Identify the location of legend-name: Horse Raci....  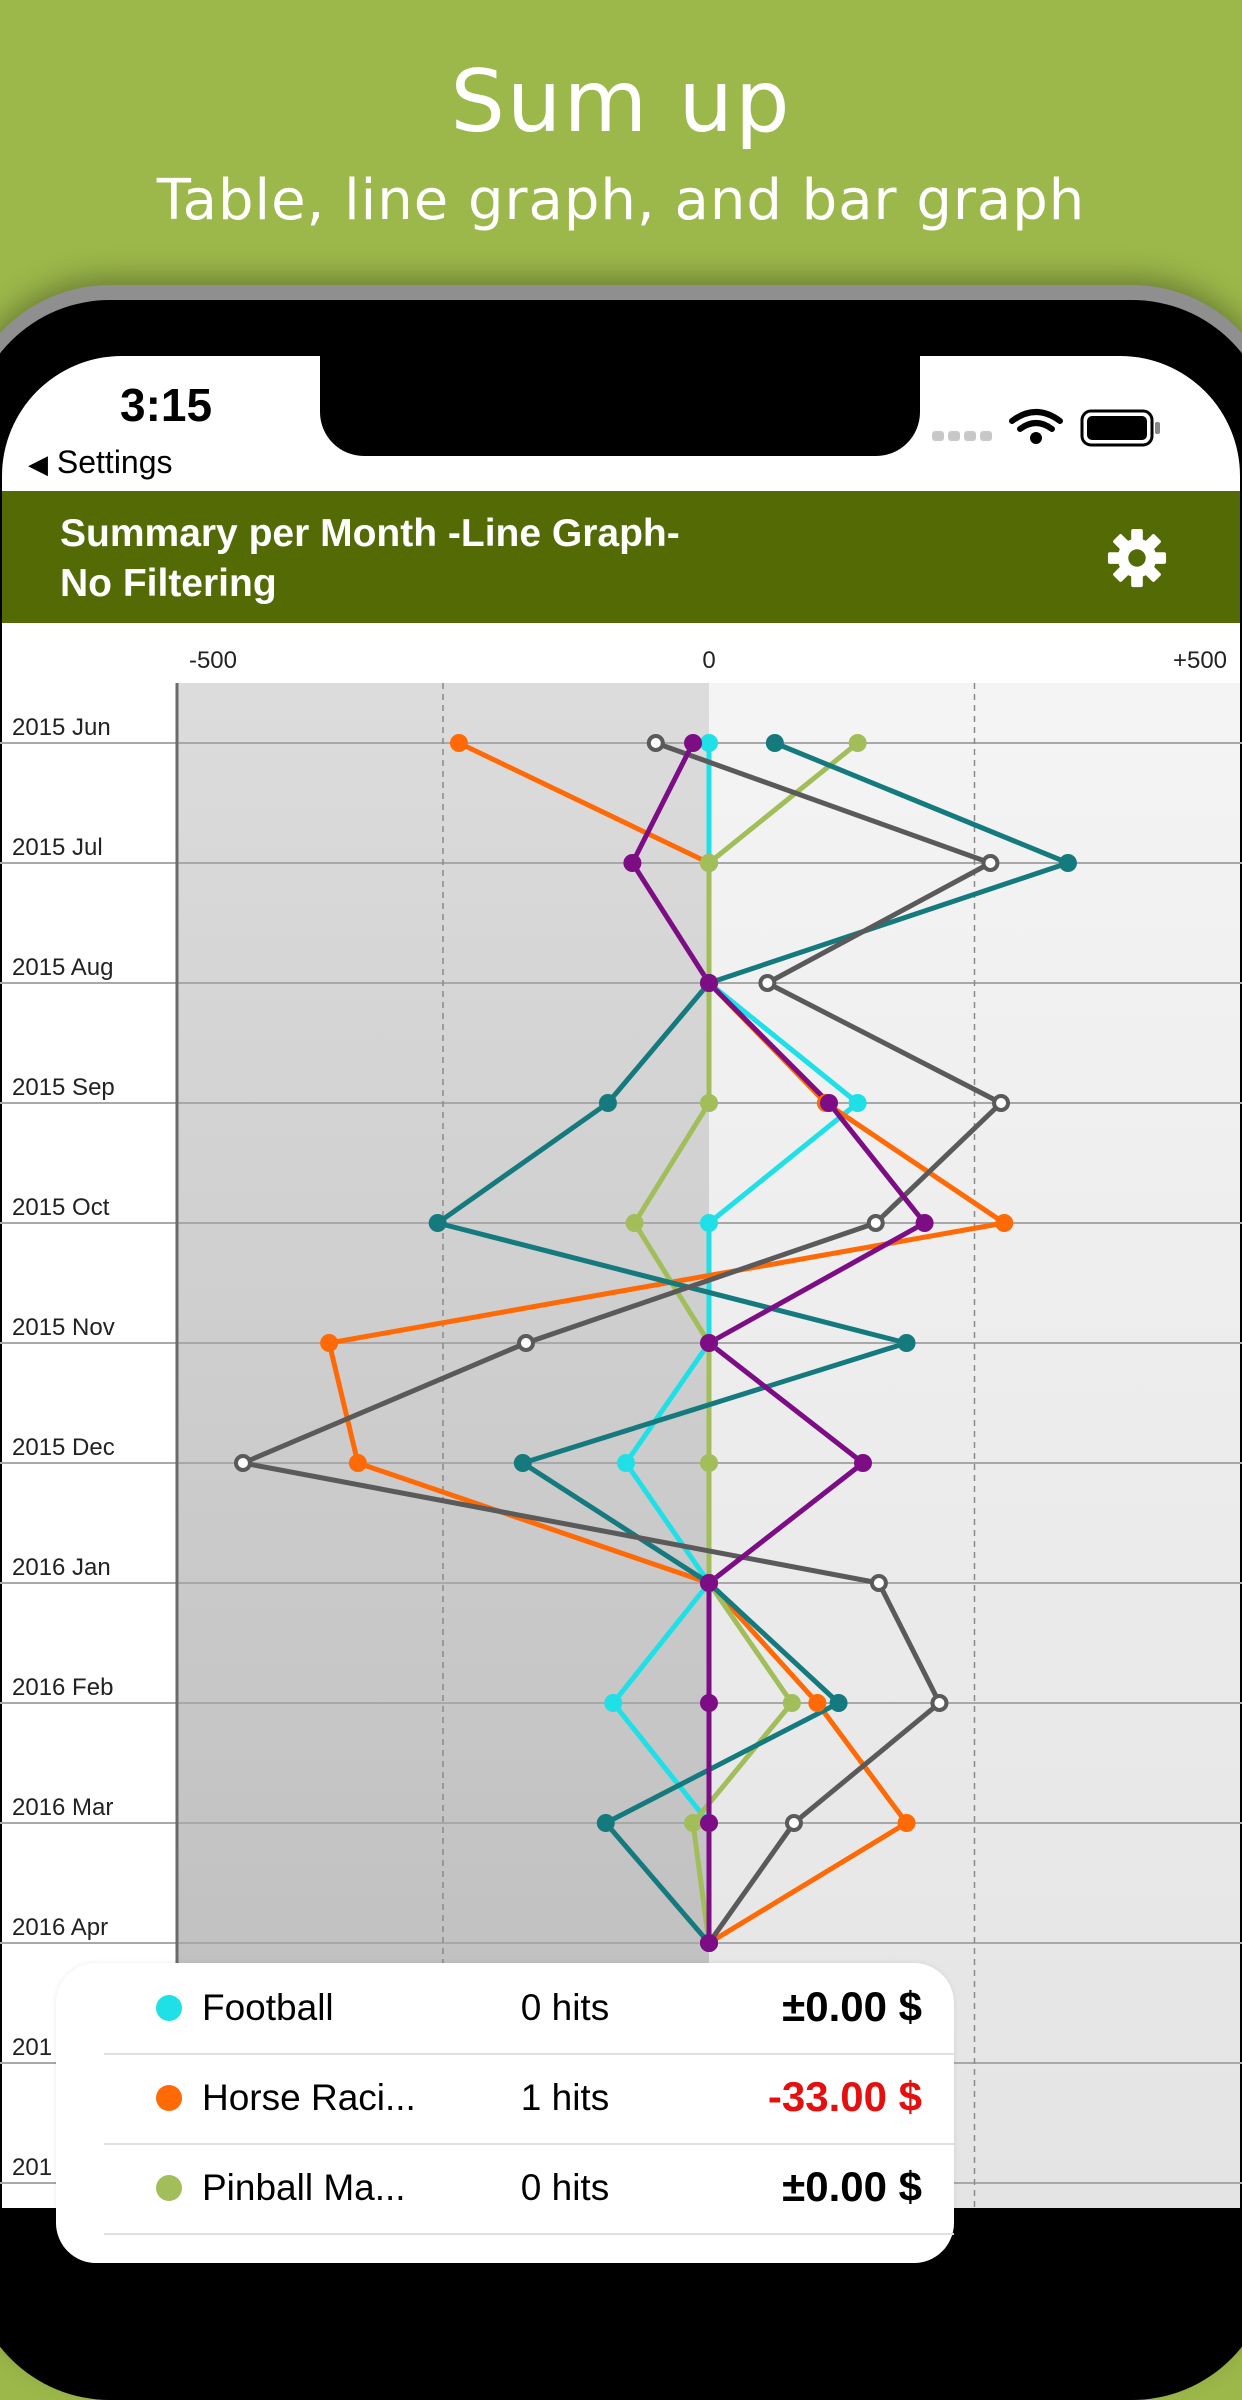
(309, 2097).